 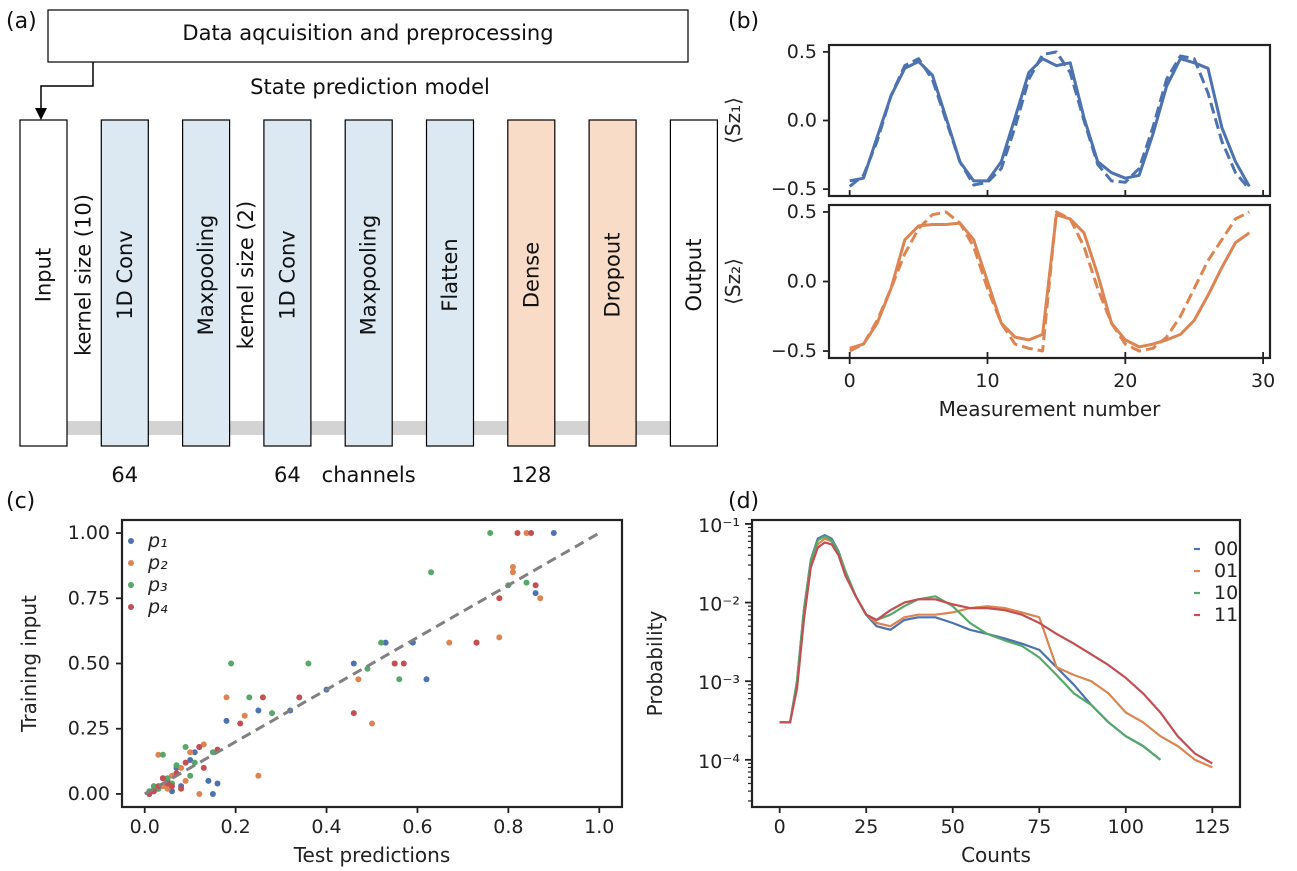 I want to click on d-xtick-label: 75, so click(x=1039, y=827).